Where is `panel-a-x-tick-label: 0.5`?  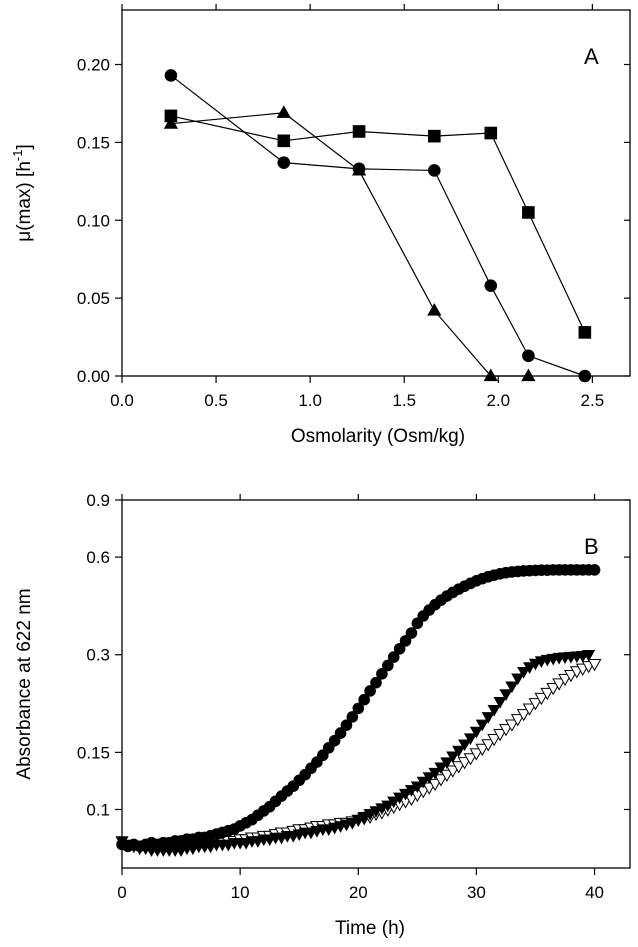 panel-a-x-tick-label: 0.5 is located at coordinates (216, 400).